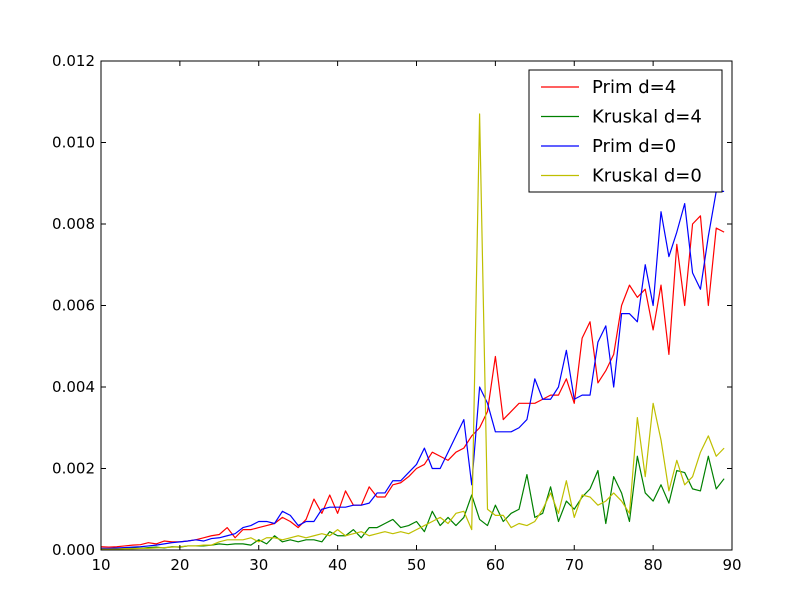  I want to click on x-tick-label: 30, so click(258, 565).